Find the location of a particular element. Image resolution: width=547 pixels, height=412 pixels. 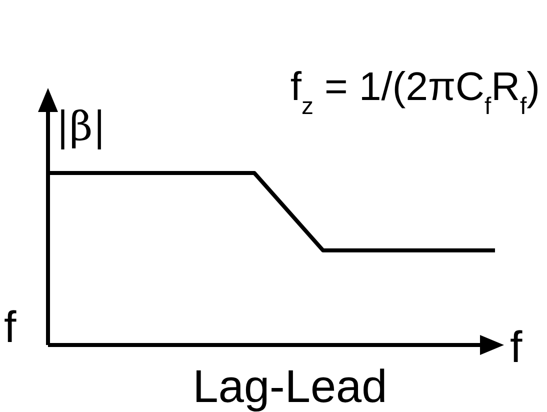

text: f$_{z}$ = 1/(2πC$_{f}$R$_{f}$) is located at coordinates (415, 92).